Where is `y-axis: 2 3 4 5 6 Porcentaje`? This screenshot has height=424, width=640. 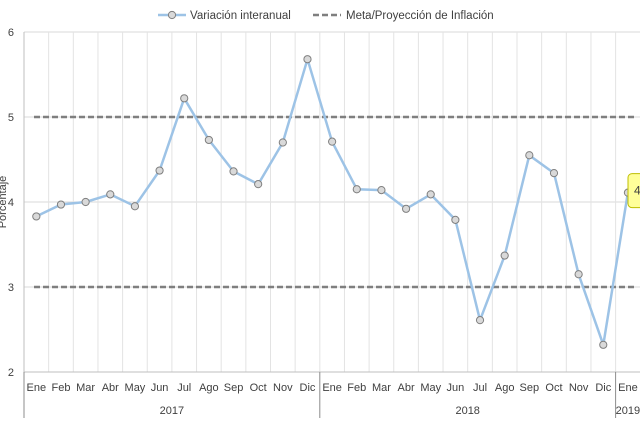 y-axis: 2 3 4 5 6 Porcentaje is located at coordinates (12, 203).